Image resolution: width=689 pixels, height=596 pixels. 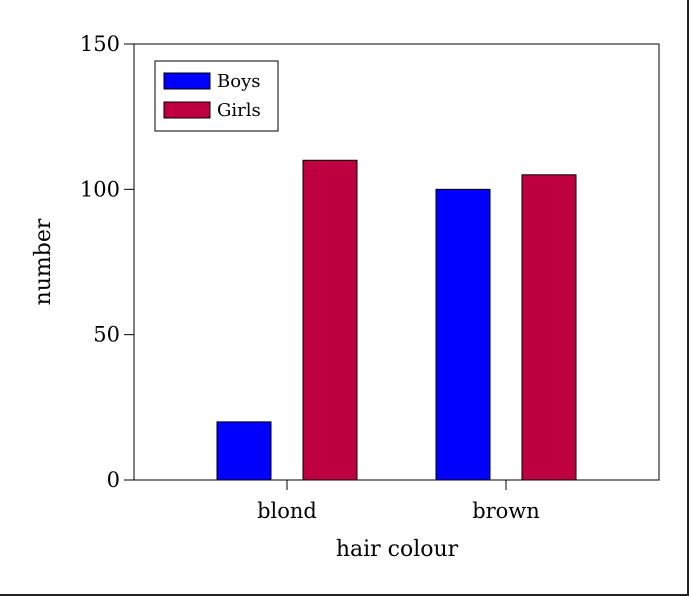 What do you see at coordinates (506, 511) in the screenshot?
I see `x-tick-label-brown: brown` at bounding box center [506, 511].